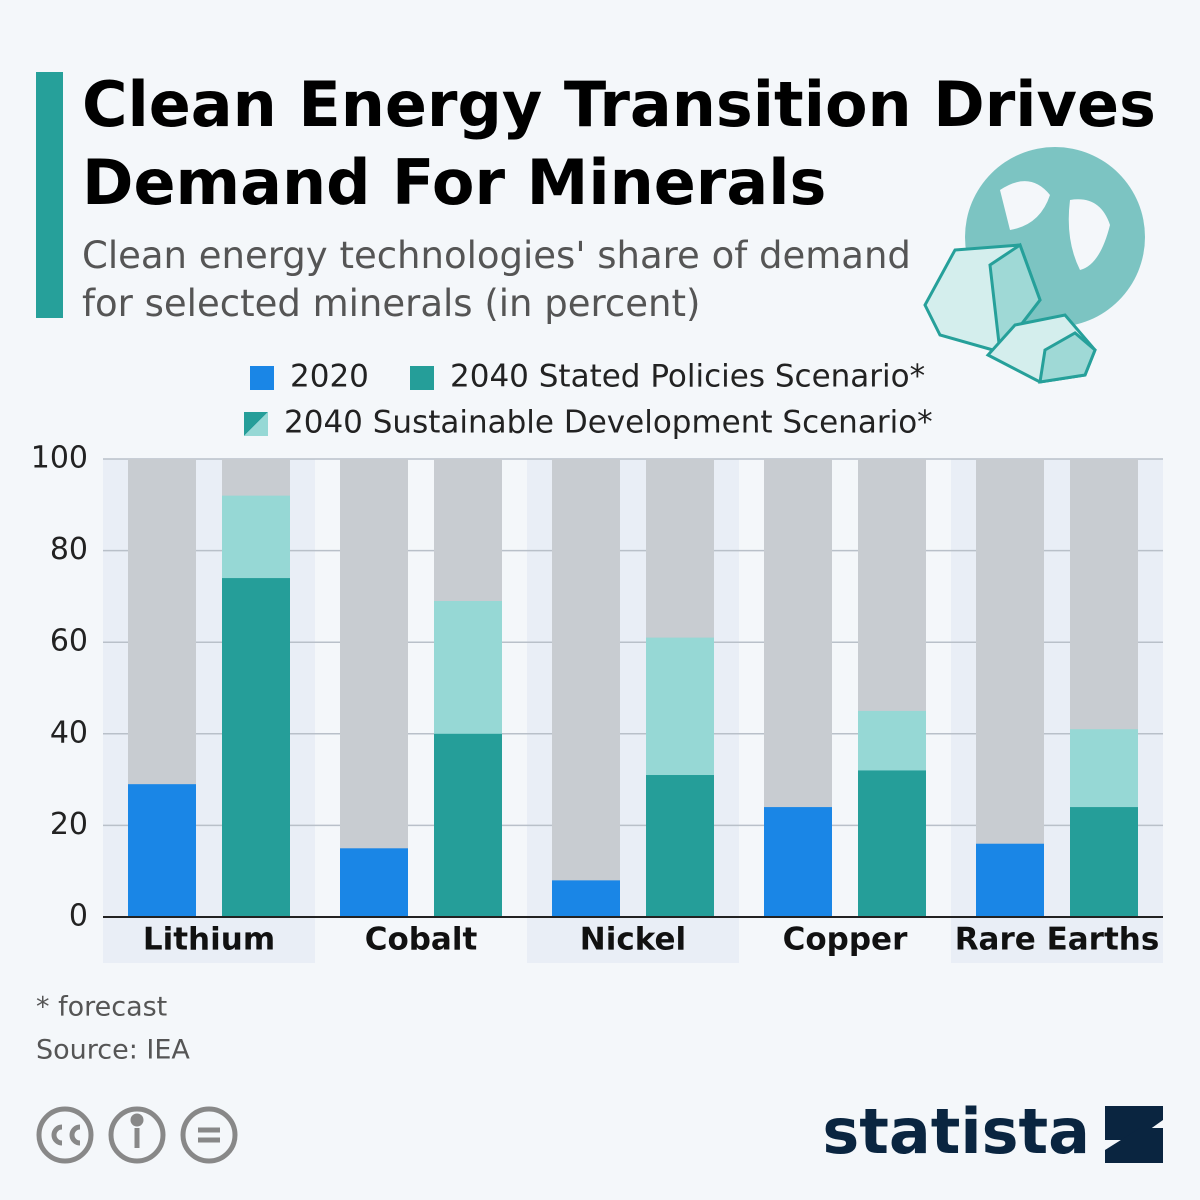 The image size is (1200, 1200). I want to click on brand: statista, so click(956, 1131).